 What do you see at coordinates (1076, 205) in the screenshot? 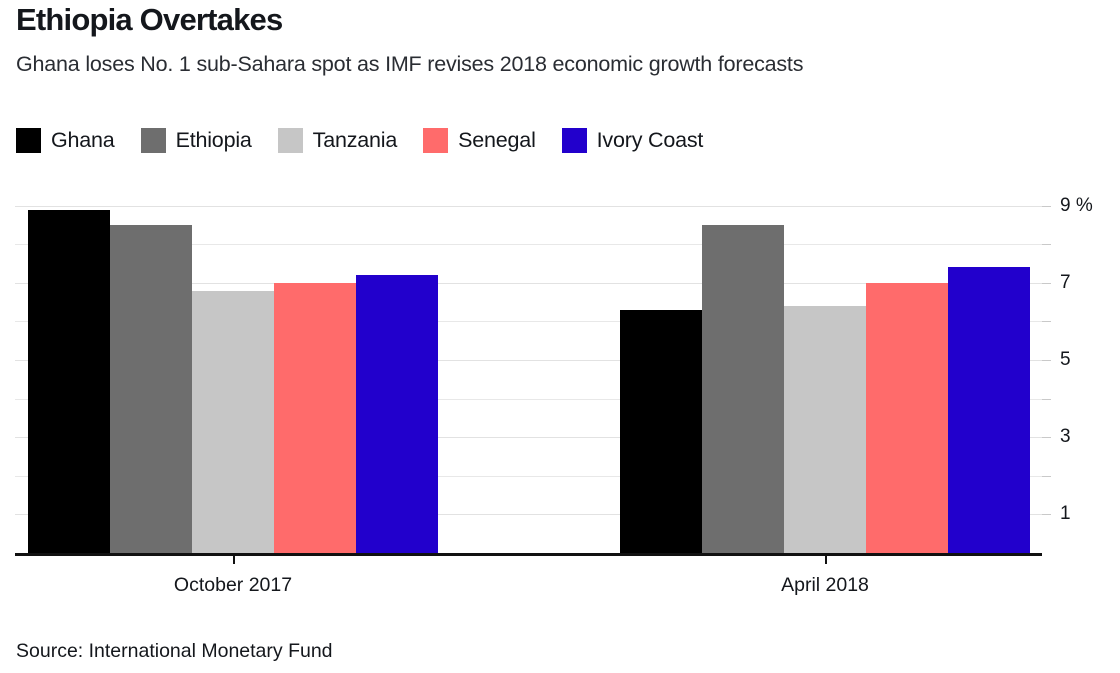
I see `y-axis-label: 9 %` at bounding box center [1076, 205].